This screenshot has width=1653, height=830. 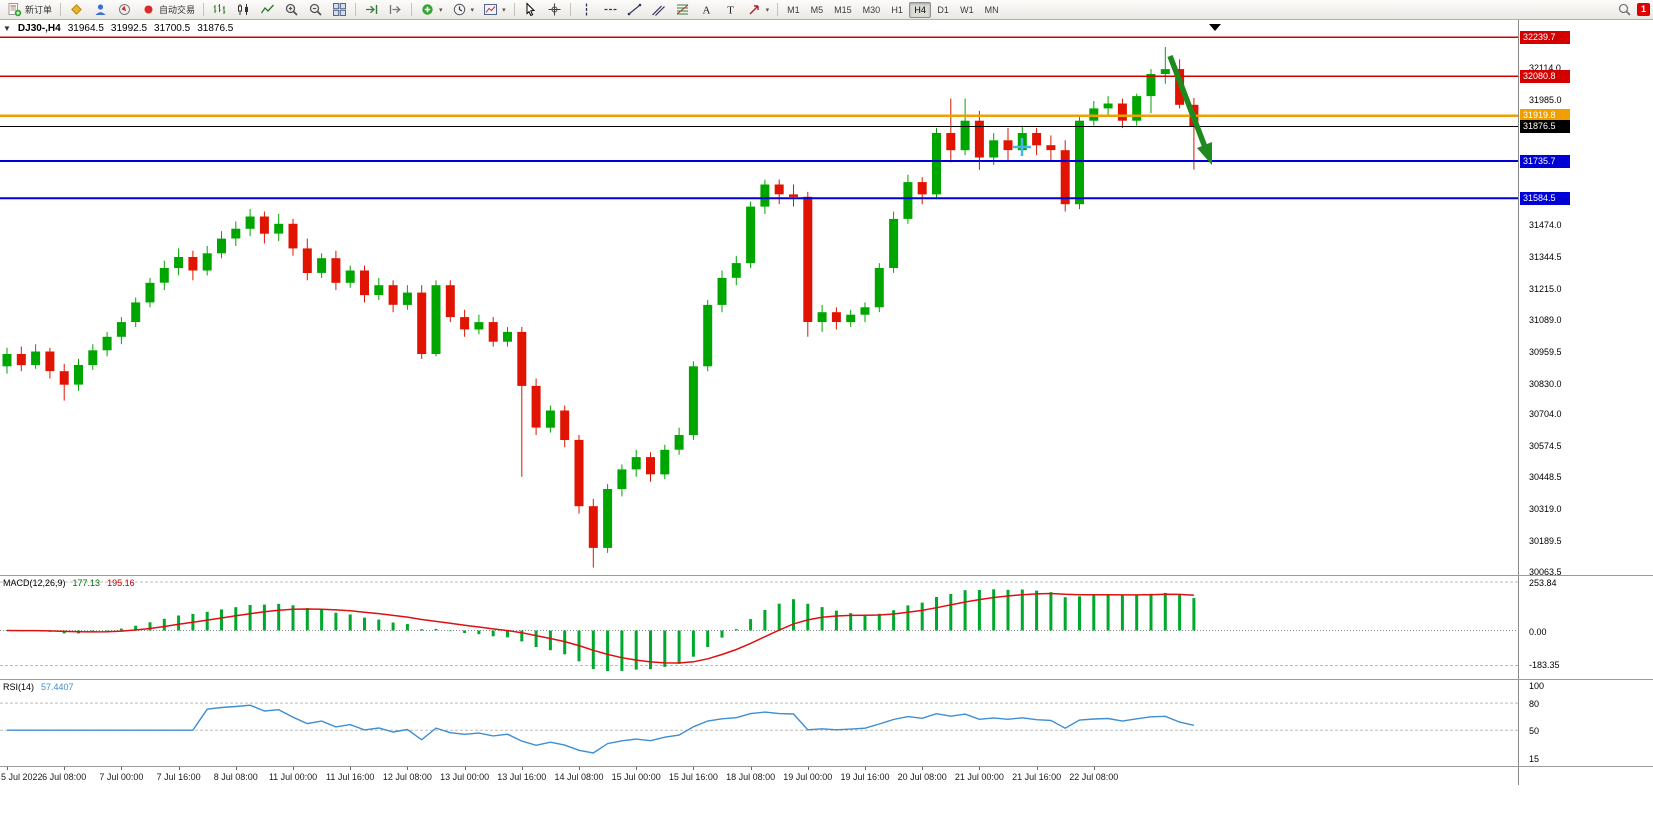 I want to click on channel-button, so click(x=658, y=9).